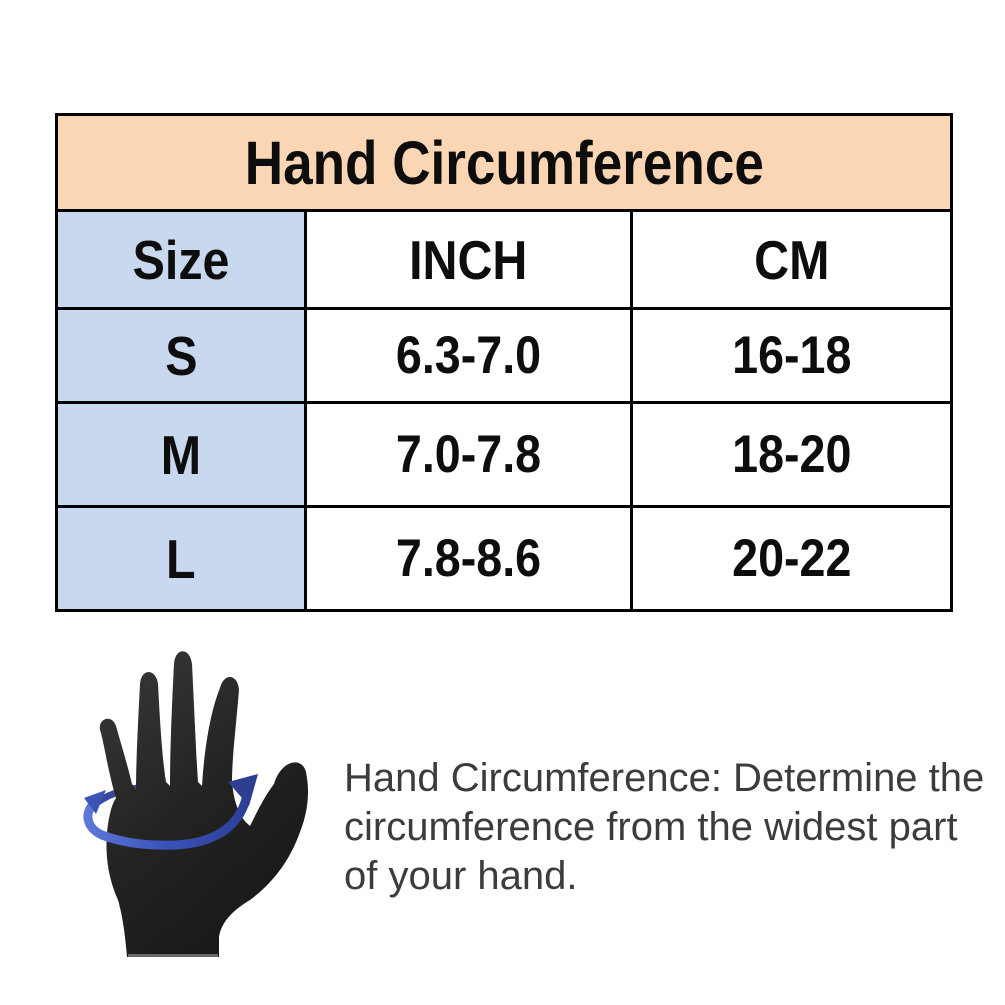 The height and width of the screenshot is (1005, 1005). I want to click on column-header-inch: INCH, so click(470, 261).